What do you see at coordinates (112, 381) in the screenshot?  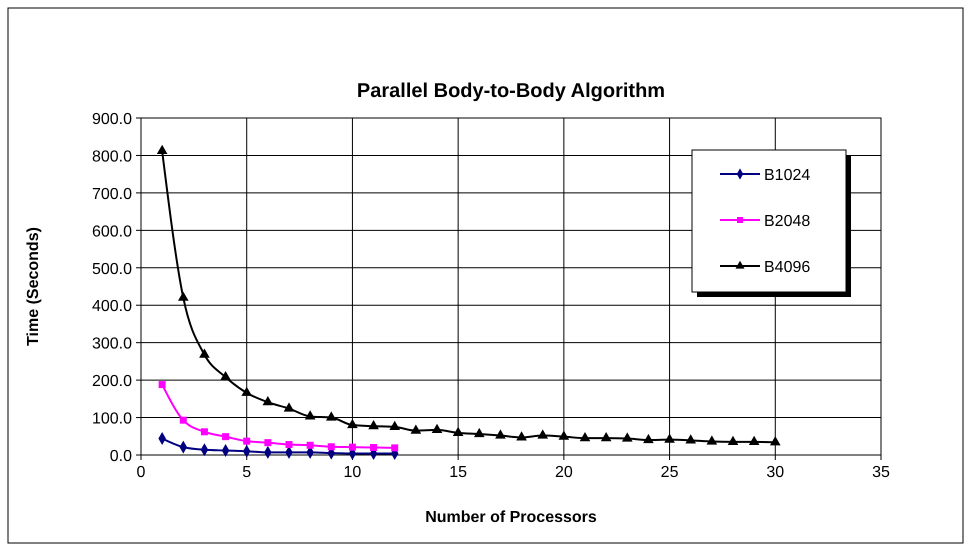 I see `y-tick-label: 200.0` at bounding box center [112, 381].